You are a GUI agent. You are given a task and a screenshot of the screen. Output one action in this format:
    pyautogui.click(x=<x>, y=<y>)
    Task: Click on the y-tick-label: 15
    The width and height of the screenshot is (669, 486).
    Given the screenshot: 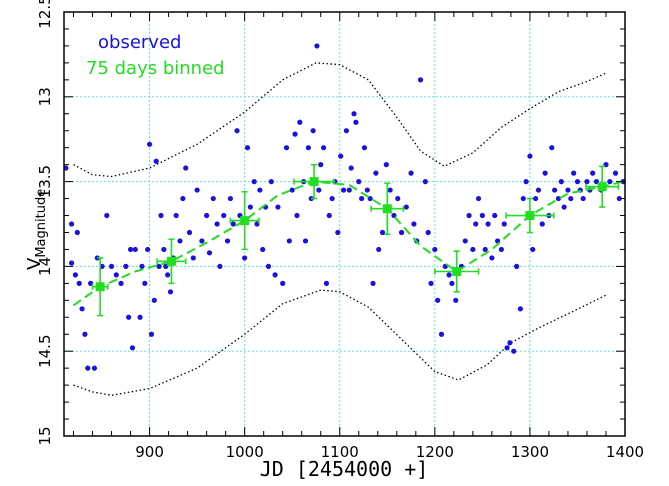 What is the action you would take?
    pyautogui.click(x=45, y=435)
    